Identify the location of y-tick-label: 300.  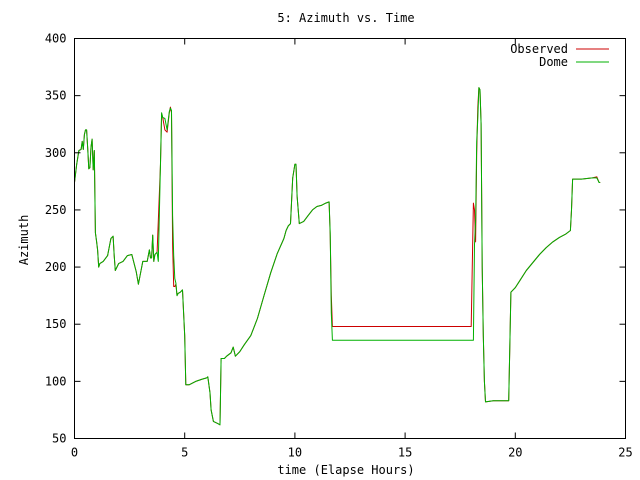
(56, 153).